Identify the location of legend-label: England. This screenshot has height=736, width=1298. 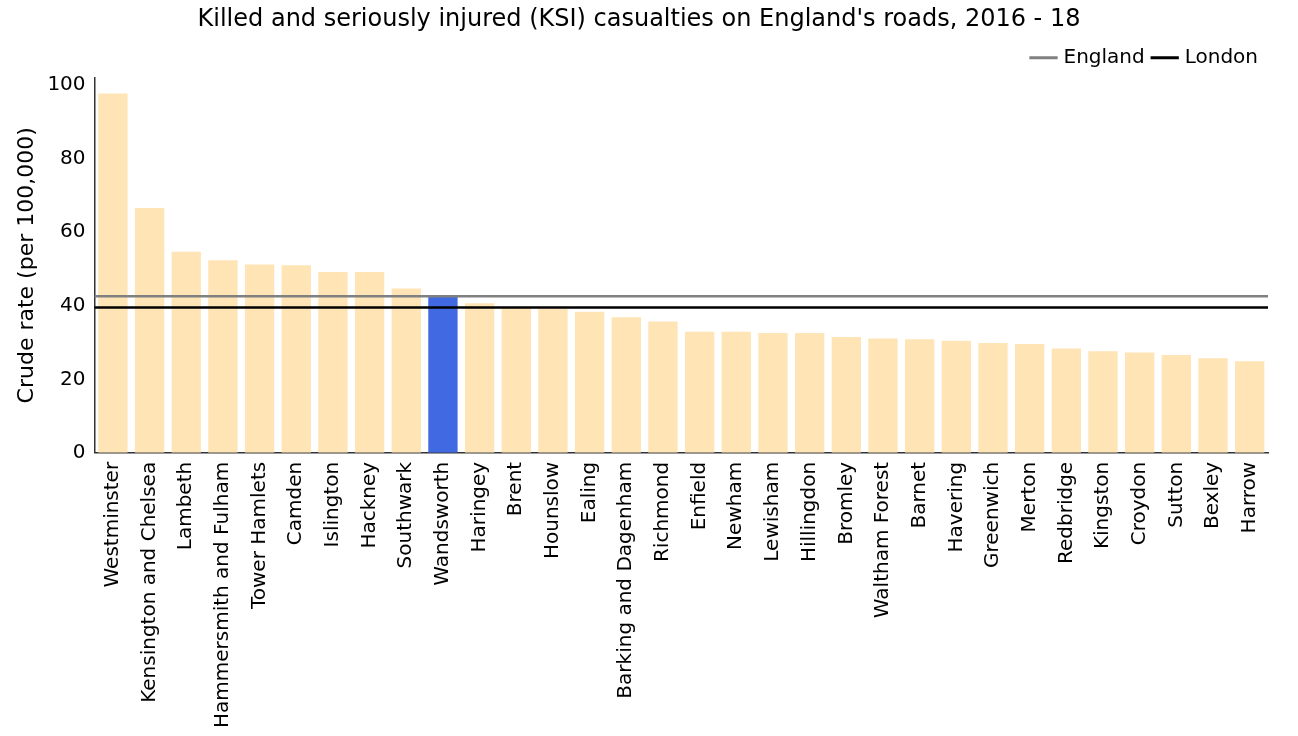
(1104, 56).